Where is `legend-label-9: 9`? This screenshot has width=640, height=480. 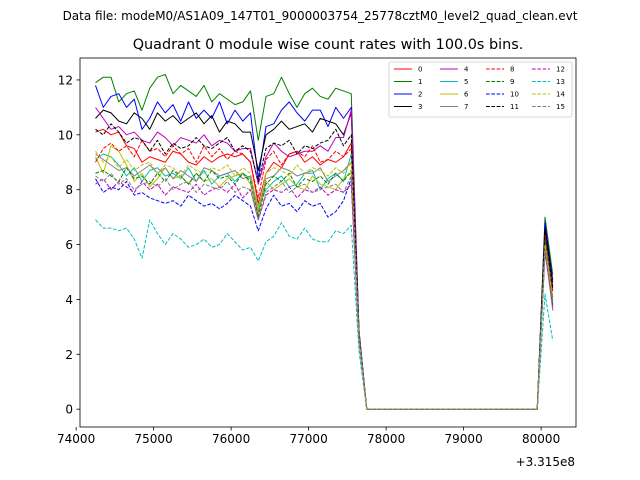 legend-label-9: 9 is located at coordinates (512, 82).